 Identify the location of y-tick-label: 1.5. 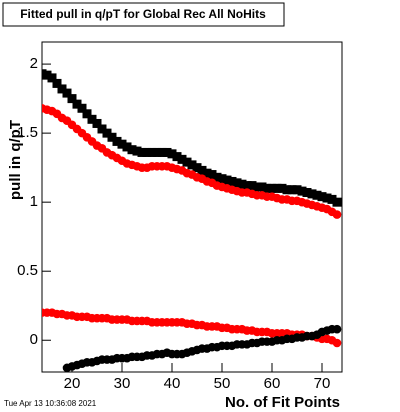
(27, 132).